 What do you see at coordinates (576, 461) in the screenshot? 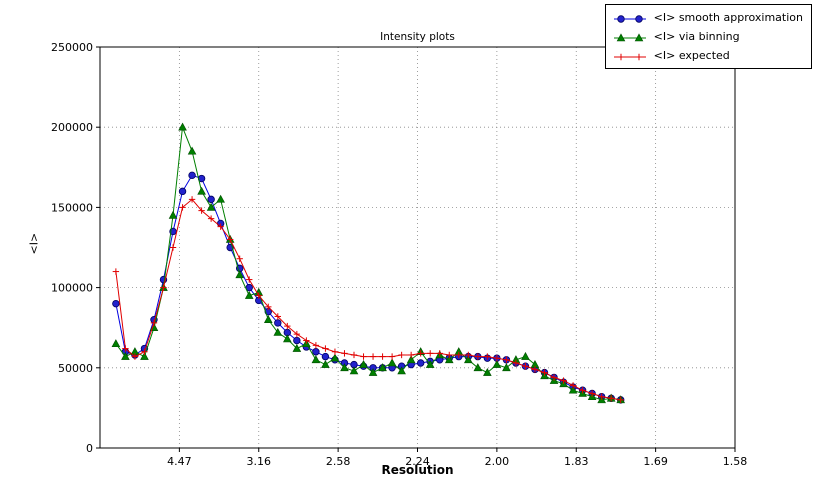
I see `x-tick-label: 1.83` at bounding box center [576, 461].